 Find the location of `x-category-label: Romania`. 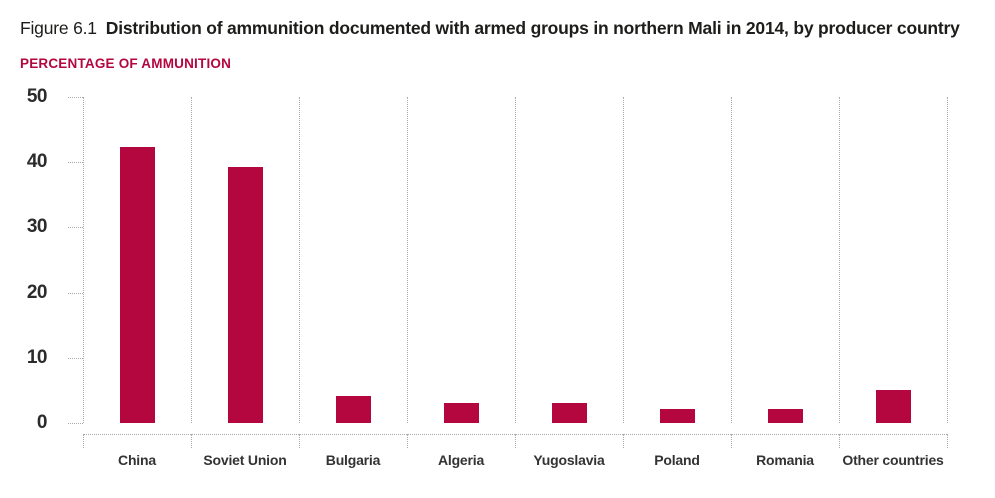

x-category-label: Romania is located at coordinates (785, 460).